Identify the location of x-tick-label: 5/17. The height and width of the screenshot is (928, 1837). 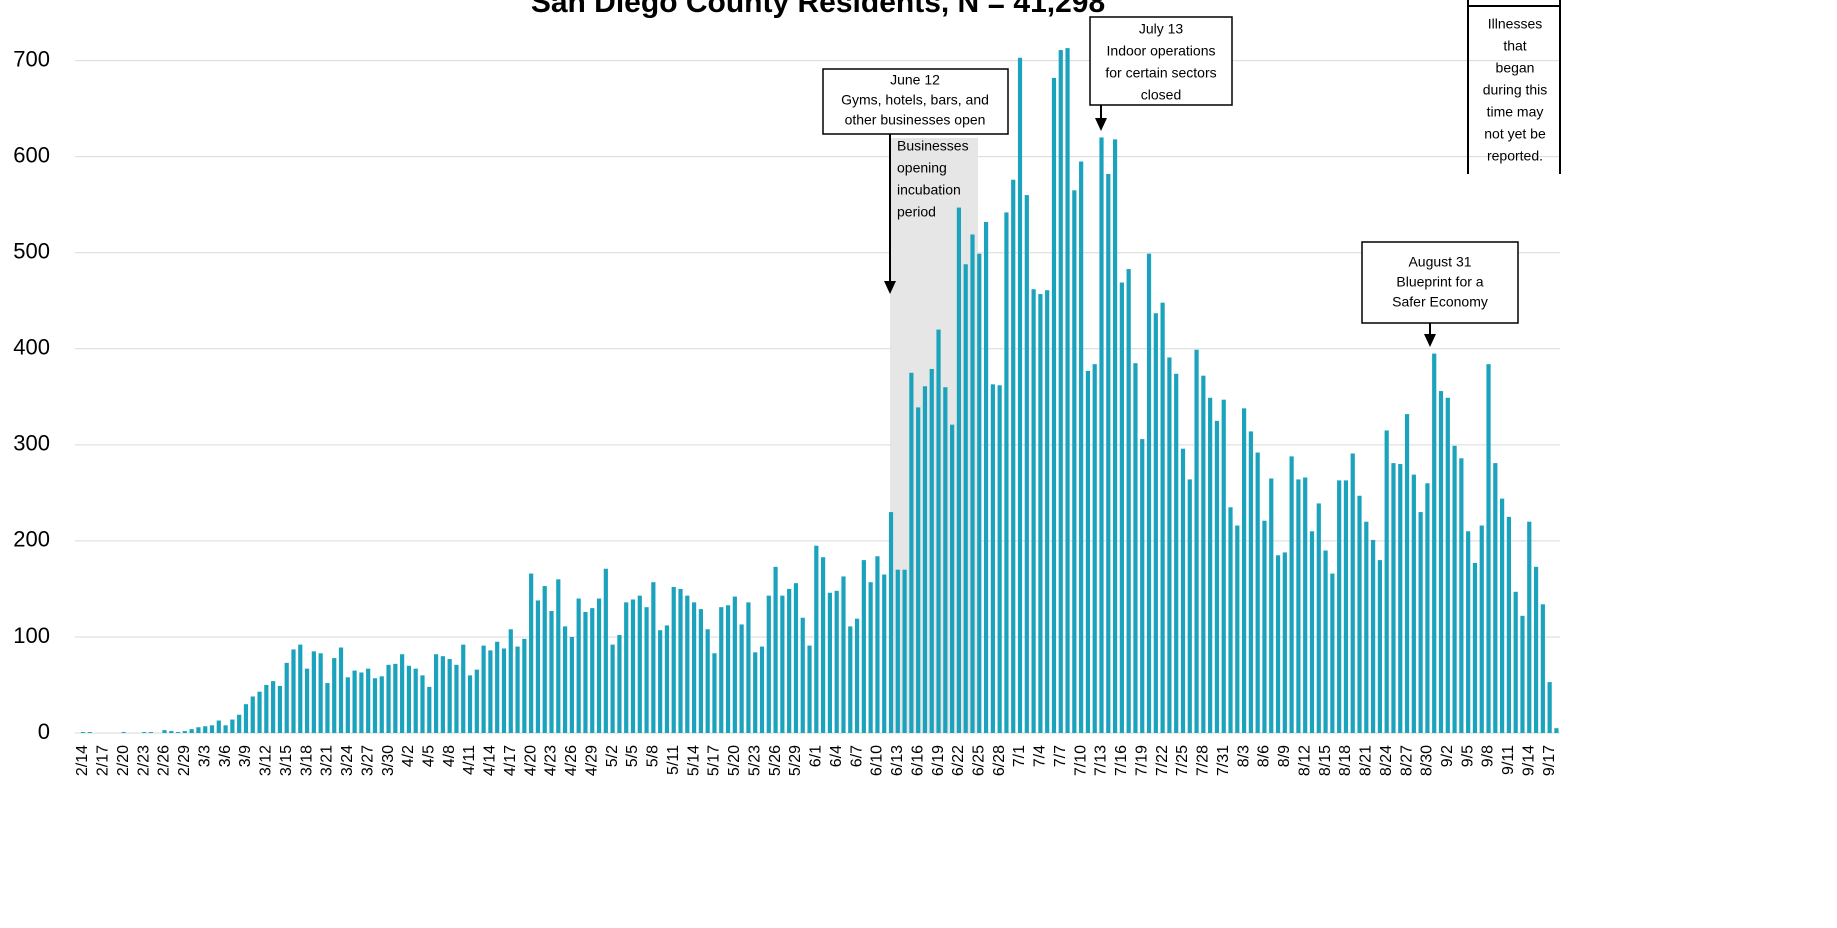
(714, 760).